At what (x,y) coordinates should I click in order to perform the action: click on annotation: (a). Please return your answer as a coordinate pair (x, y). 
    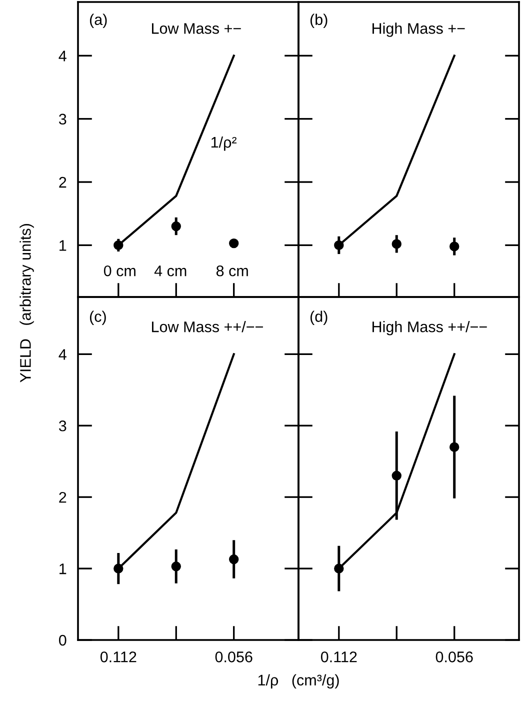
    Looking at the image, I should click on (98, 21).